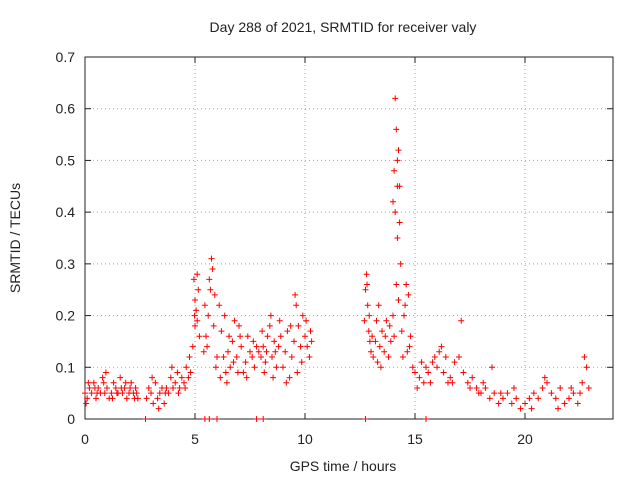 This screenshot has height=480, width=640. I want to click on y-tick-label: 0, so click(71, 419).